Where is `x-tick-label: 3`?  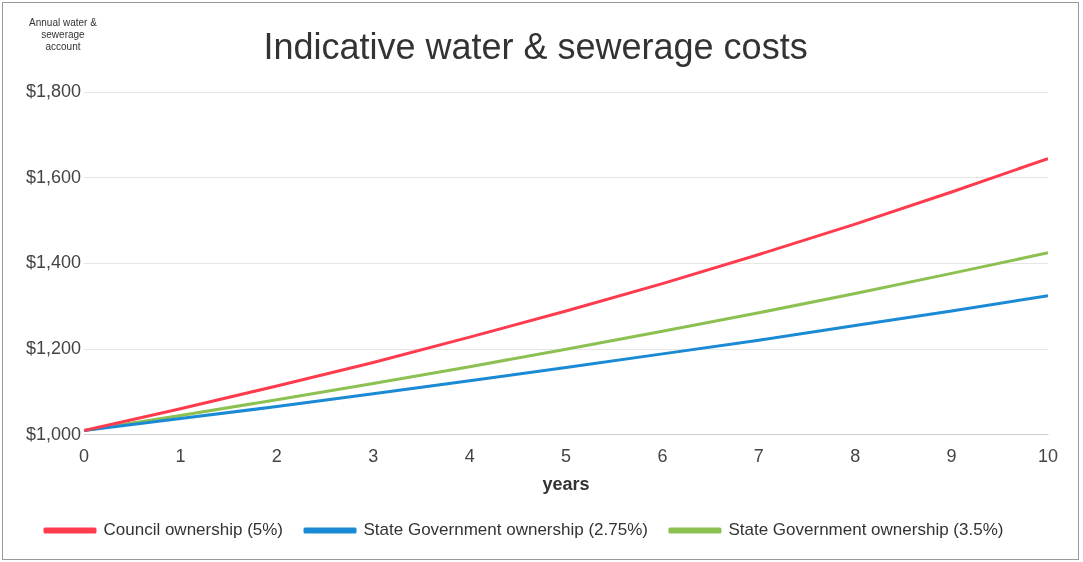
x-tick-label: 3 is located at coordinates (373, 455).